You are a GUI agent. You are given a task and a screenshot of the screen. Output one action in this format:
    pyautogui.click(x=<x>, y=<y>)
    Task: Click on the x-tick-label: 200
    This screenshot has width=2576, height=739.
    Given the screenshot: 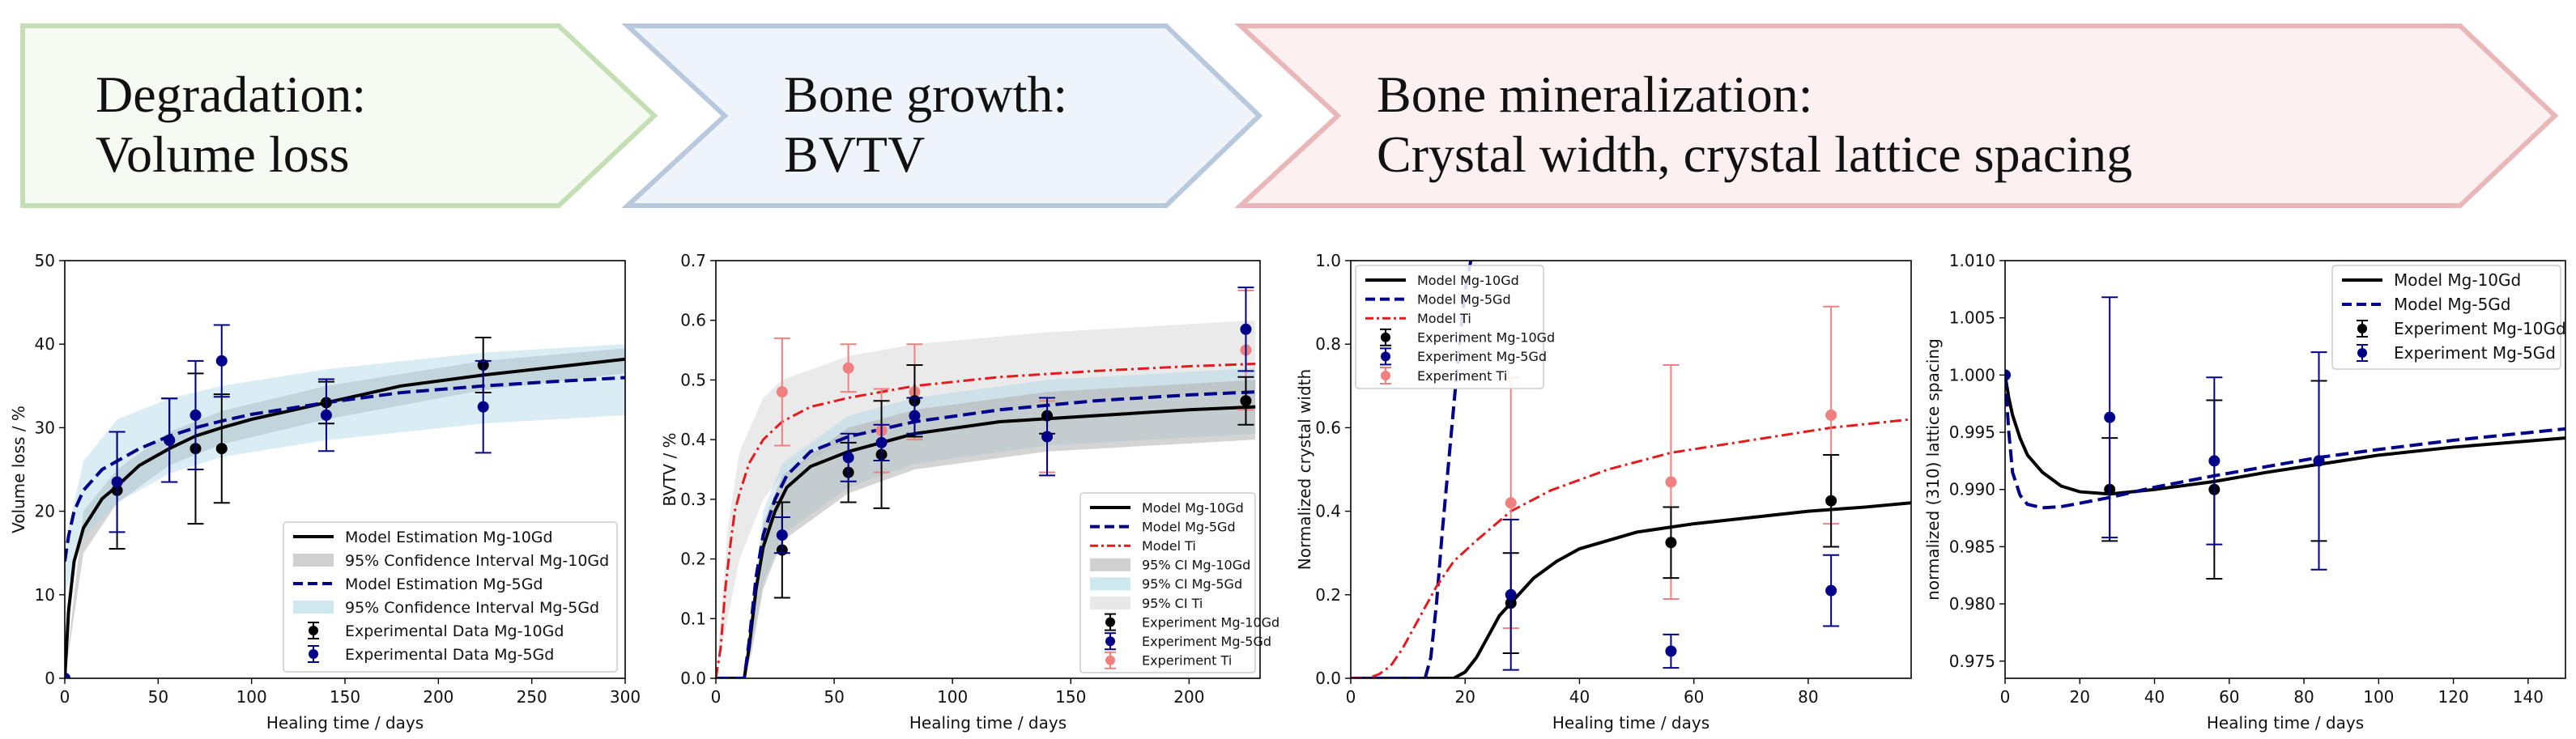 What is the action you would take?
    pyautogui.click(x=1188, y=697)
    